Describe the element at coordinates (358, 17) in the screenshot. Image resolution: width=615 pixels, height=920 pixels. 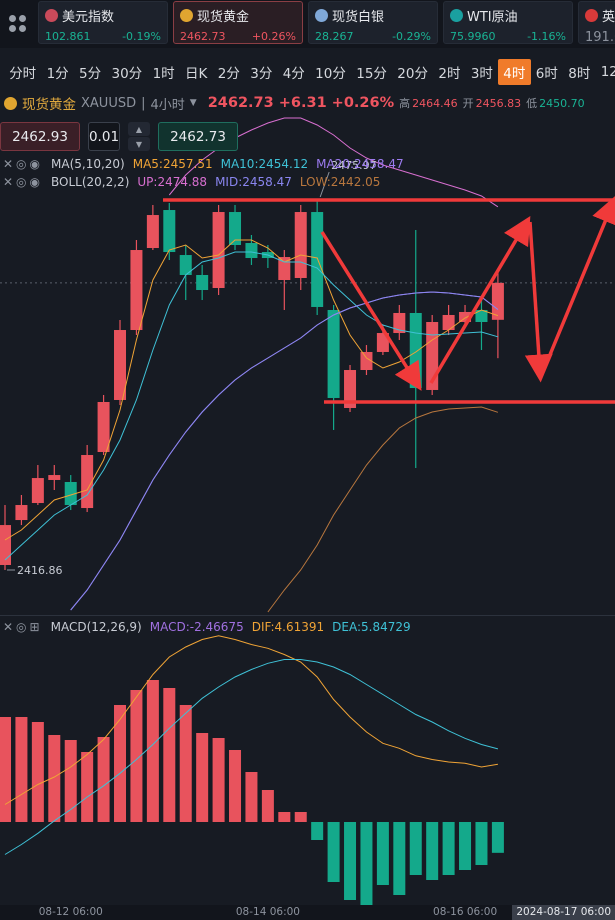
I see `ticker-name: 现货白银` at that location.